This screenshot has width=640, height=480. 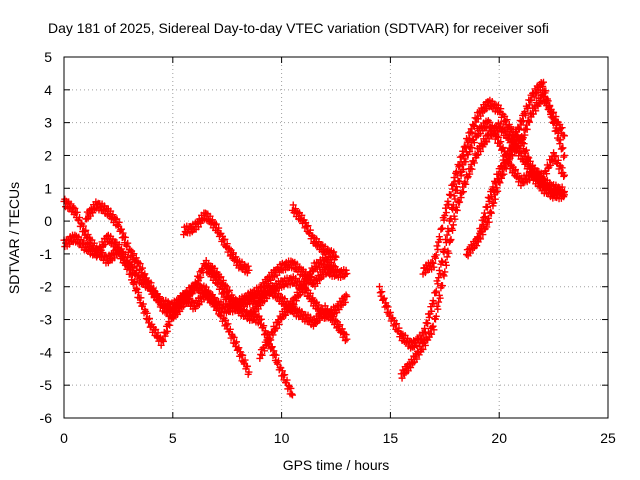 What do you see at coordinates (14, 238) in the screenshot?
I see `y-axis-label: SDTVAR / TECUs` at bounding box center [14, 238].